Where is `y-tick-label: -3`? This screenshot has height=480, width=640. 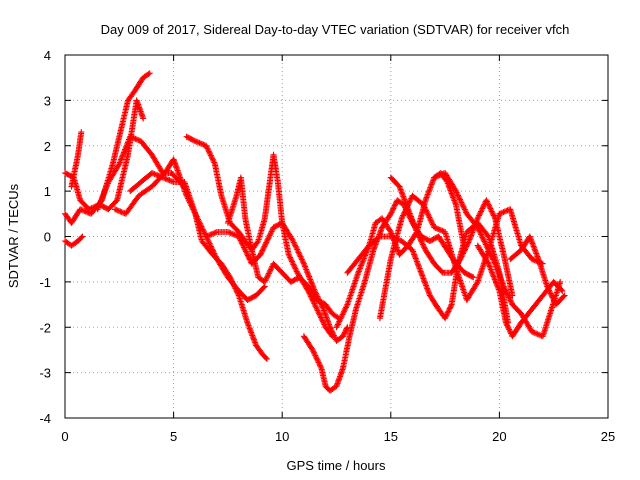 y-tick-label: -3 is located at coordinates (45, 373).